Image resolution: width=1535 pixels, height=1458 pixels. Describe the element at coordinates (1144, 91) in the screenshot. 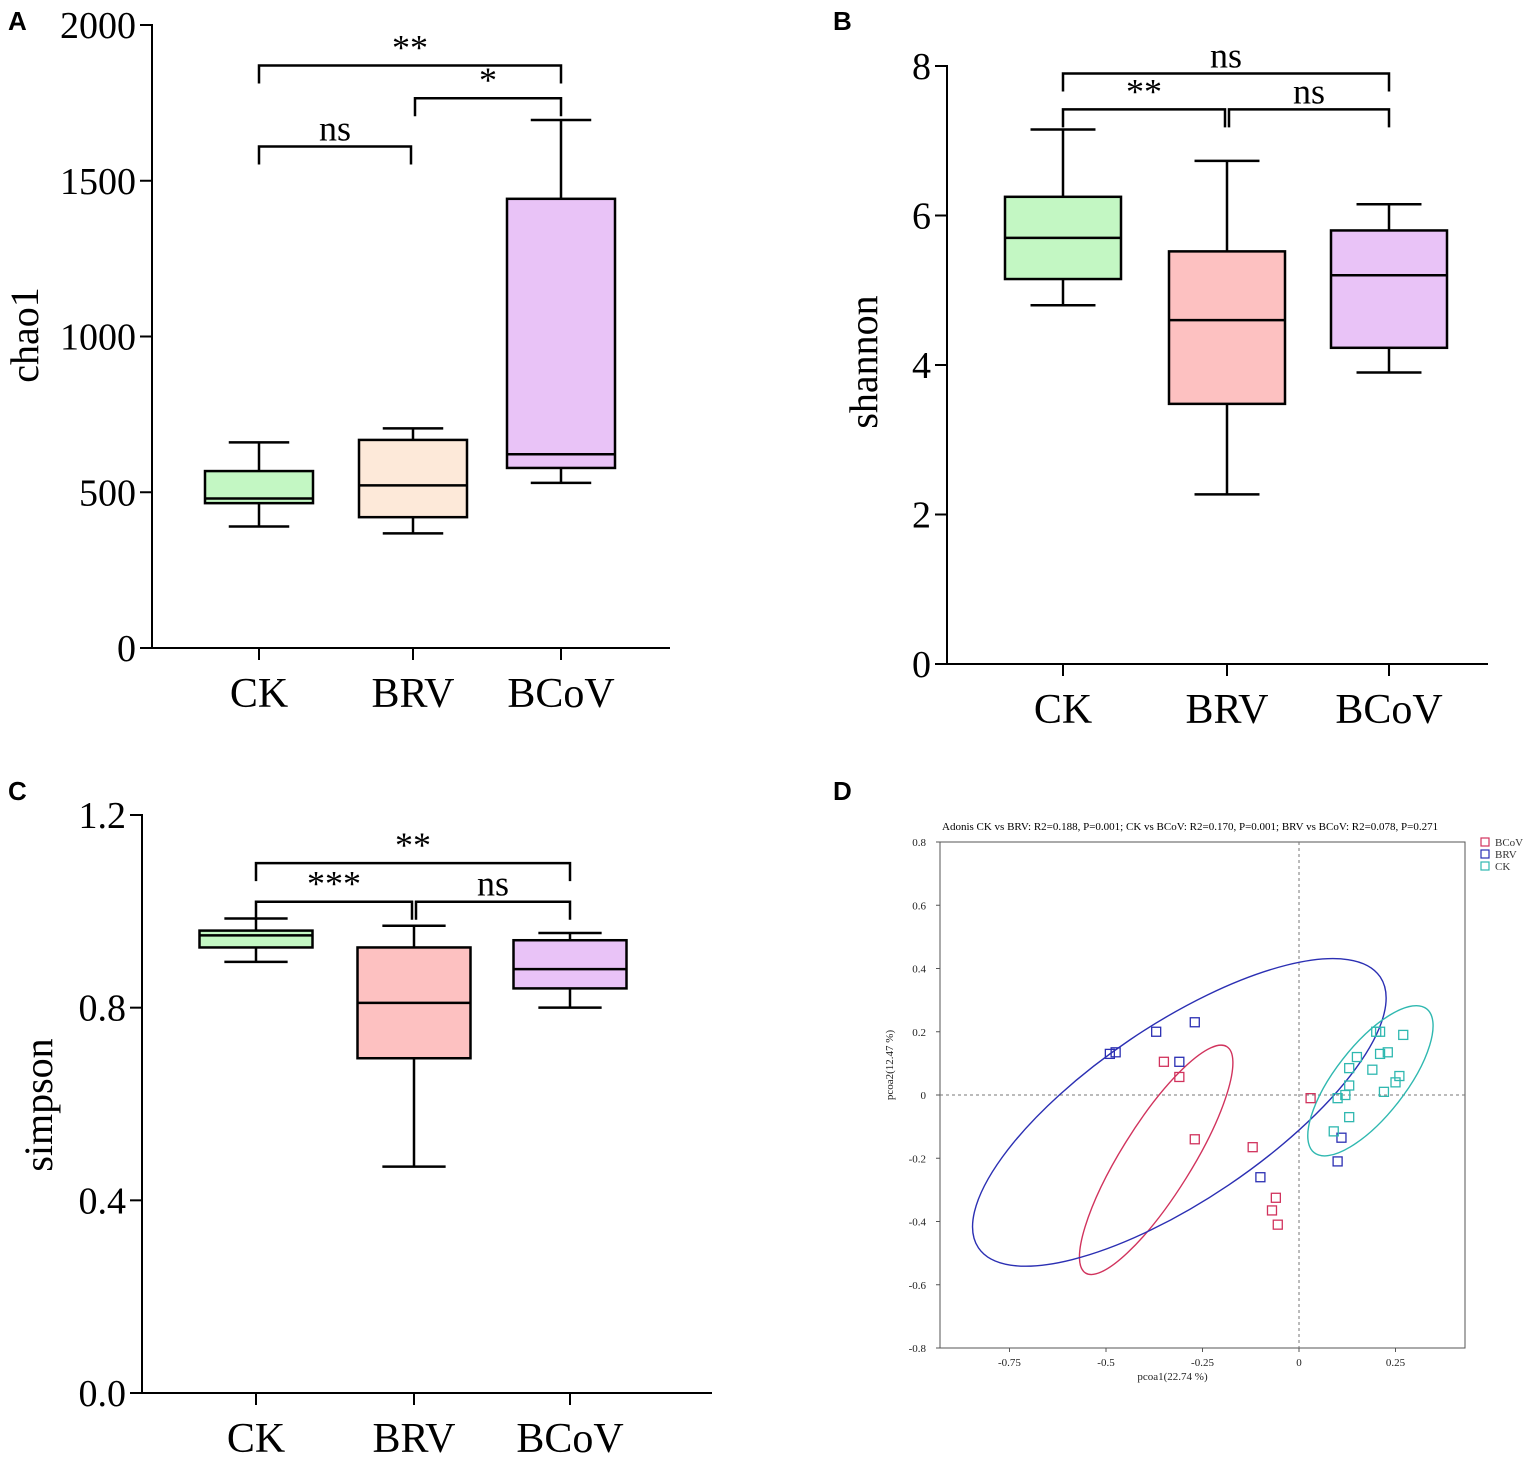

I see `b-significance-label-1: **` at that location.